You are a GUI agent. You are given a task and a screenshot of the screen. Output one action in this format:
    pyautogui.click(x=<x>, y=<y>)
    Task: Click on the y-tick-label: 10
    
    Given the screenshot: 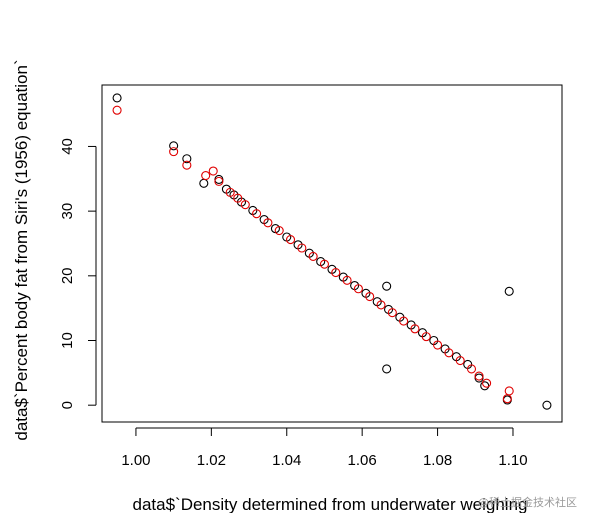 What is the action you would take?
    pyautogui.click(x=67, y=340)
    